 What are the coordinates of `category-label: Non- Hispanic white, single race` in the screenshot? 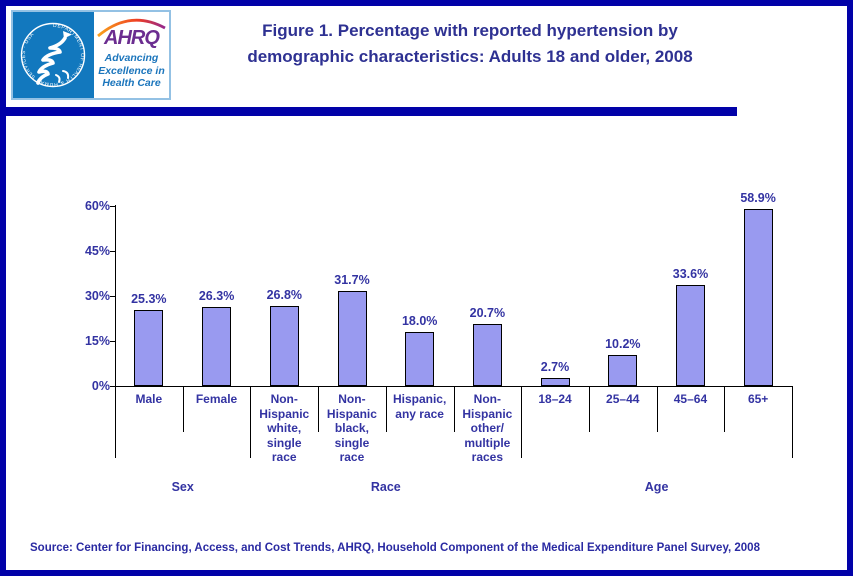 It's located at (284, 428).